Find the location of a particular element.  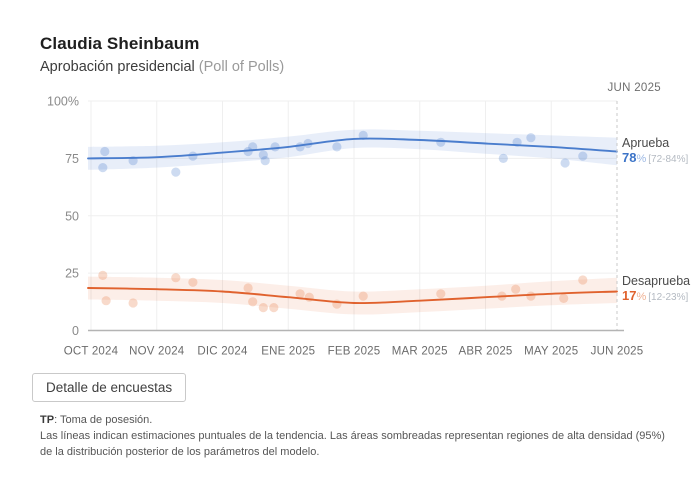

band-desaprueba is located at coordinates (352, 295).